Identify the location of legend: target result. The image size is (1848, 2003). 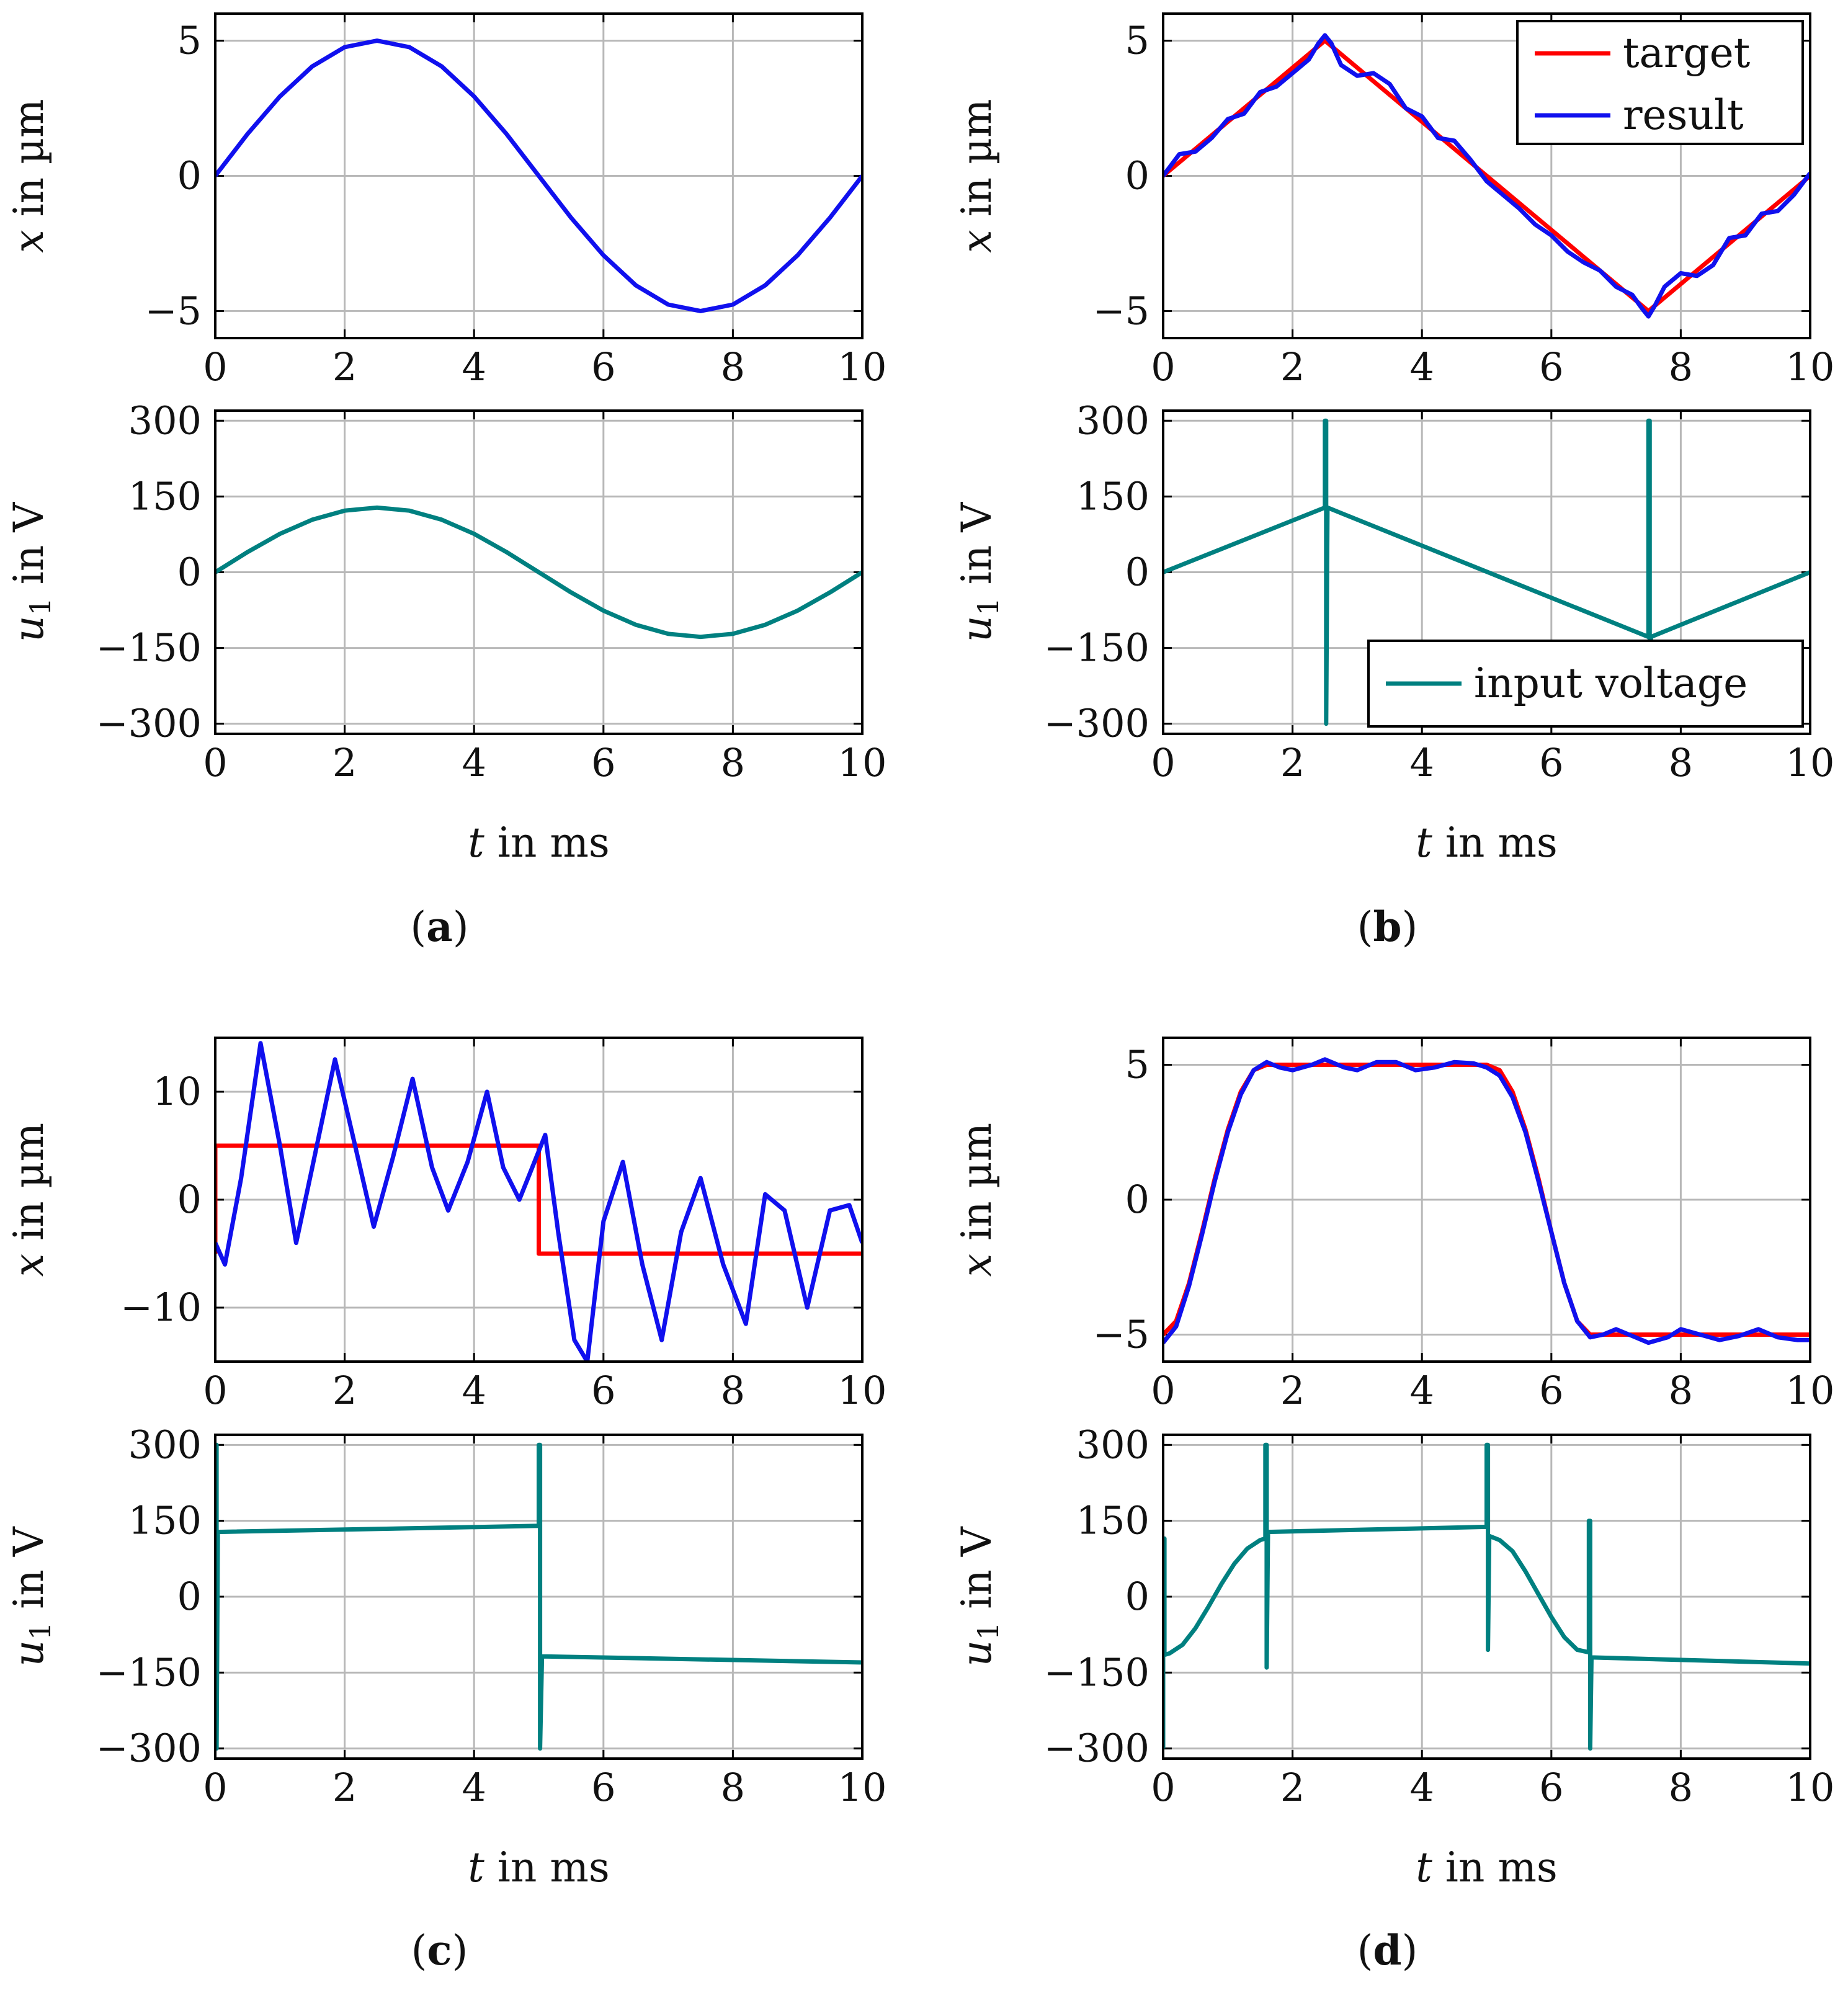
(1660, 82).